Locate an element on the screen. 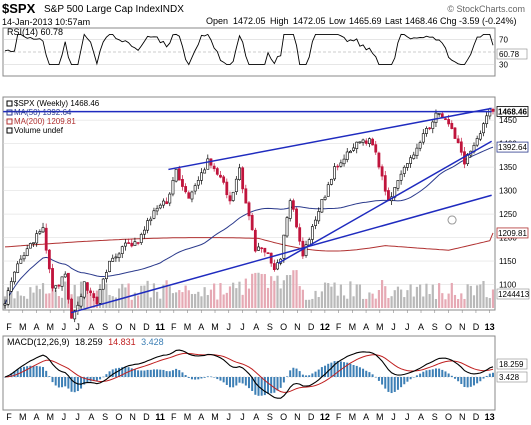  price-tag-text: 1392.64 is located at coordinates (512, 147).